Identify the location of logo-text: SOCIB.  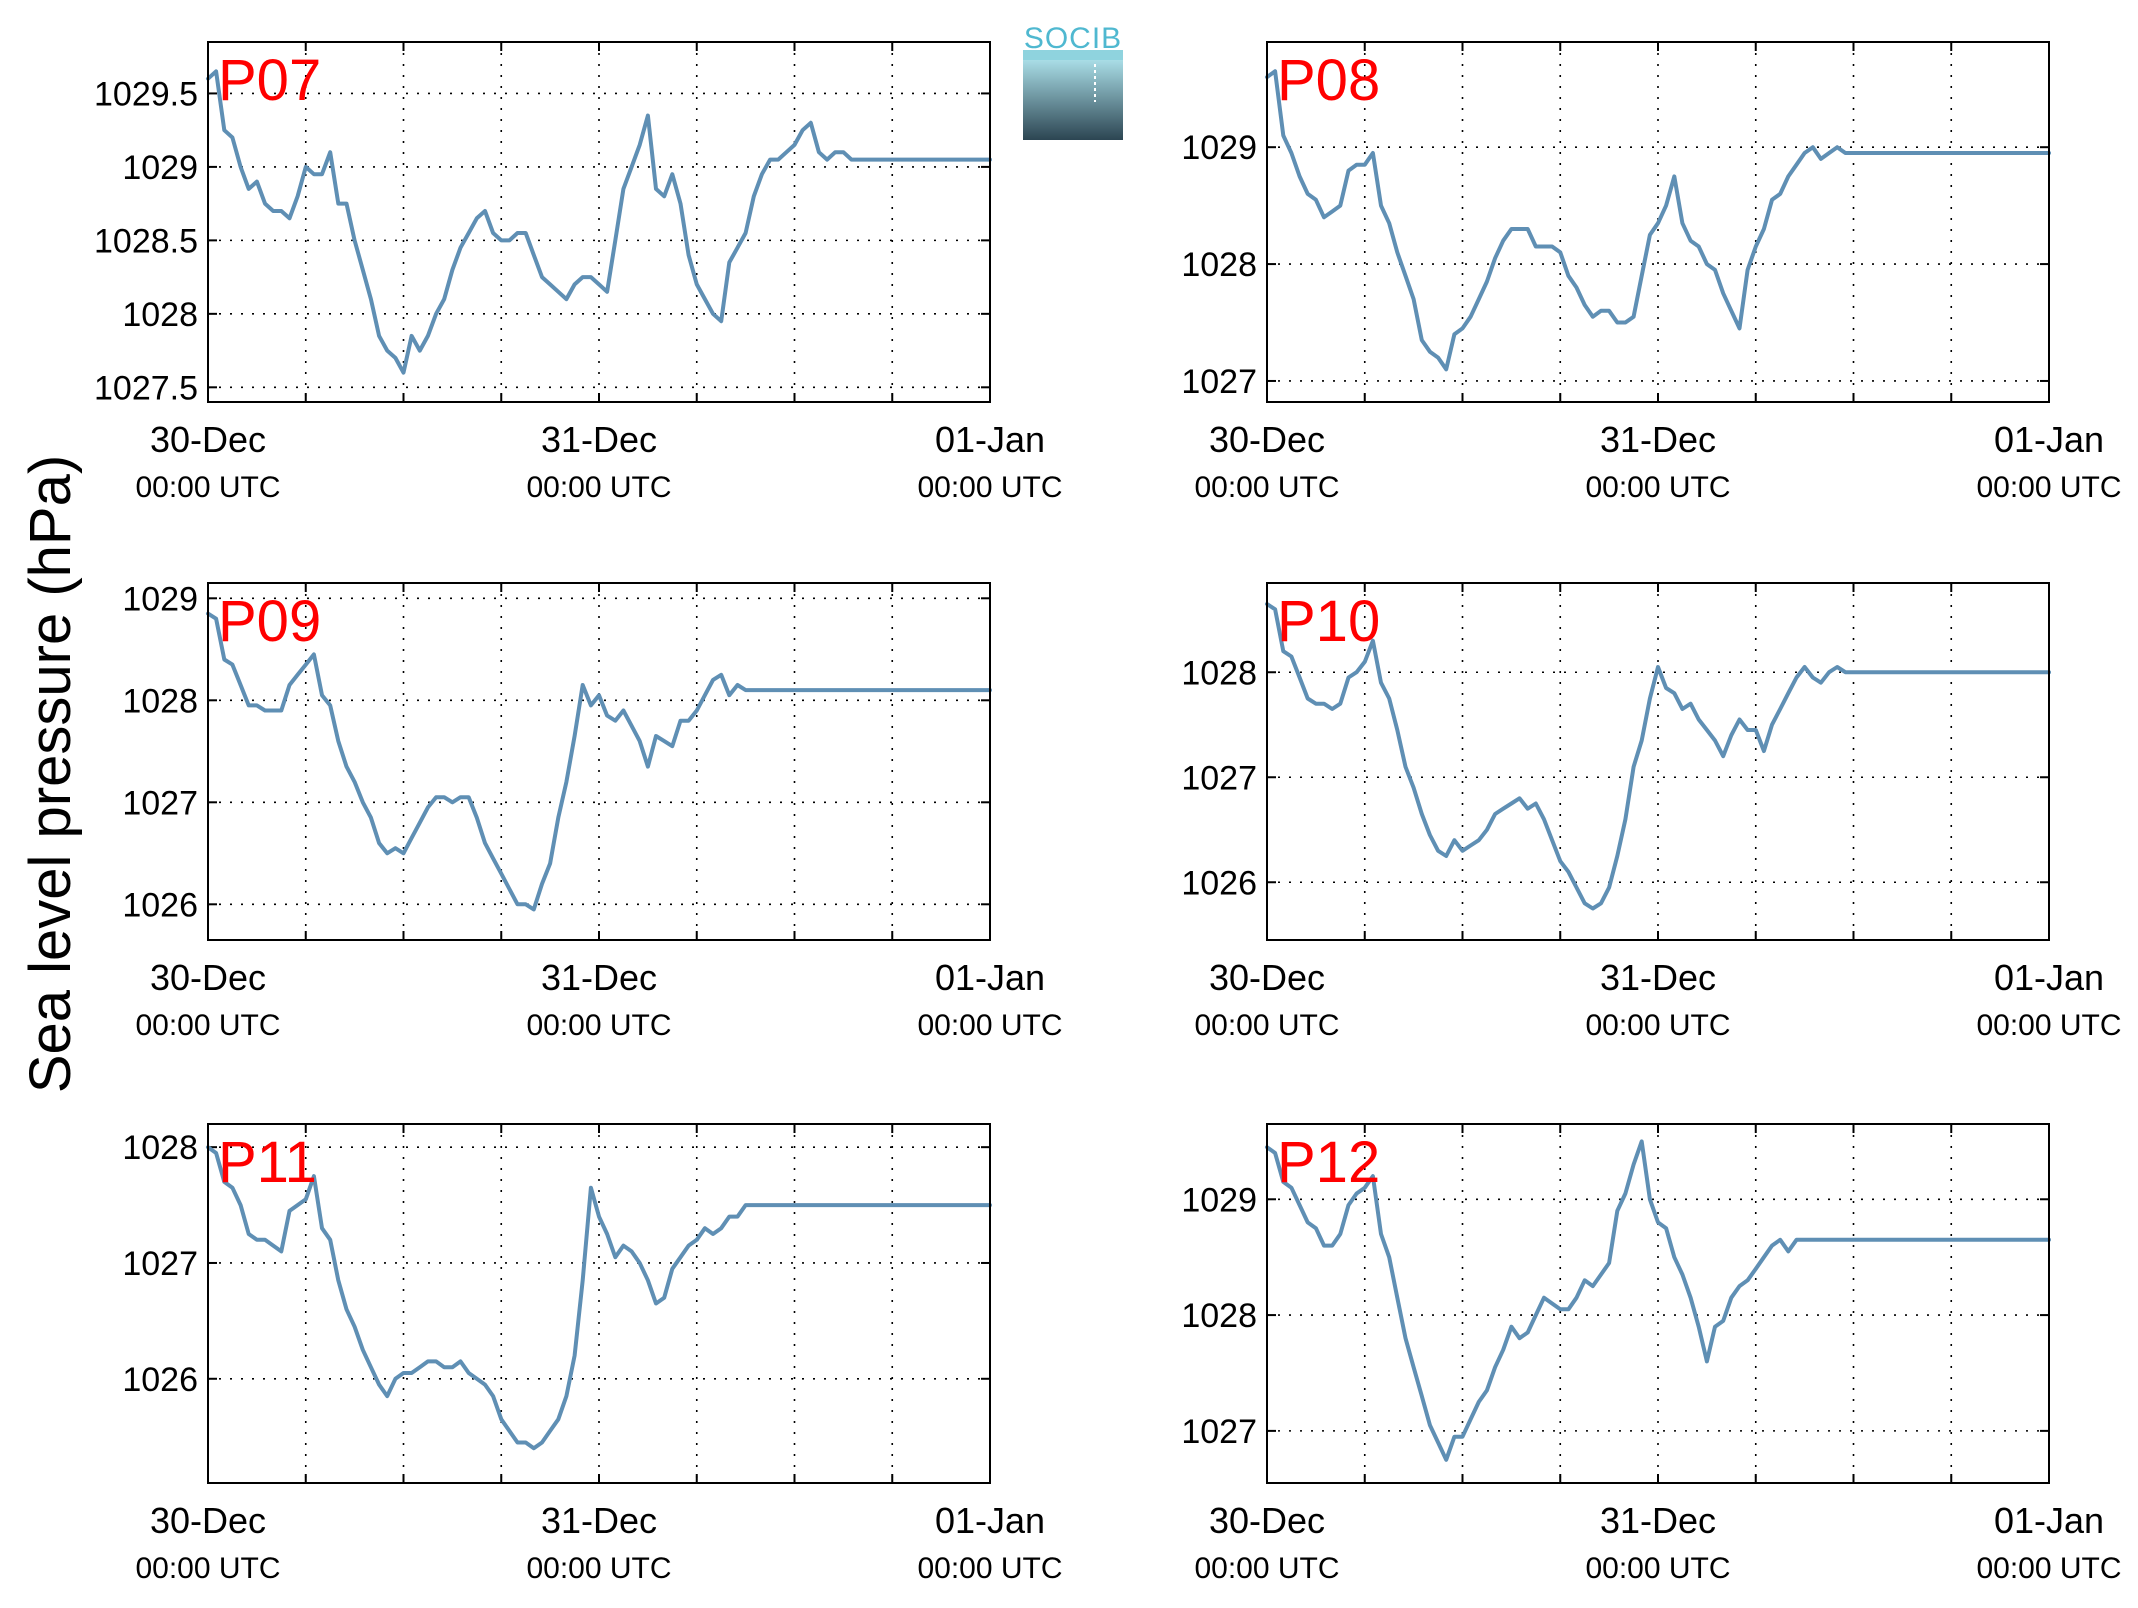
(1073, 38).